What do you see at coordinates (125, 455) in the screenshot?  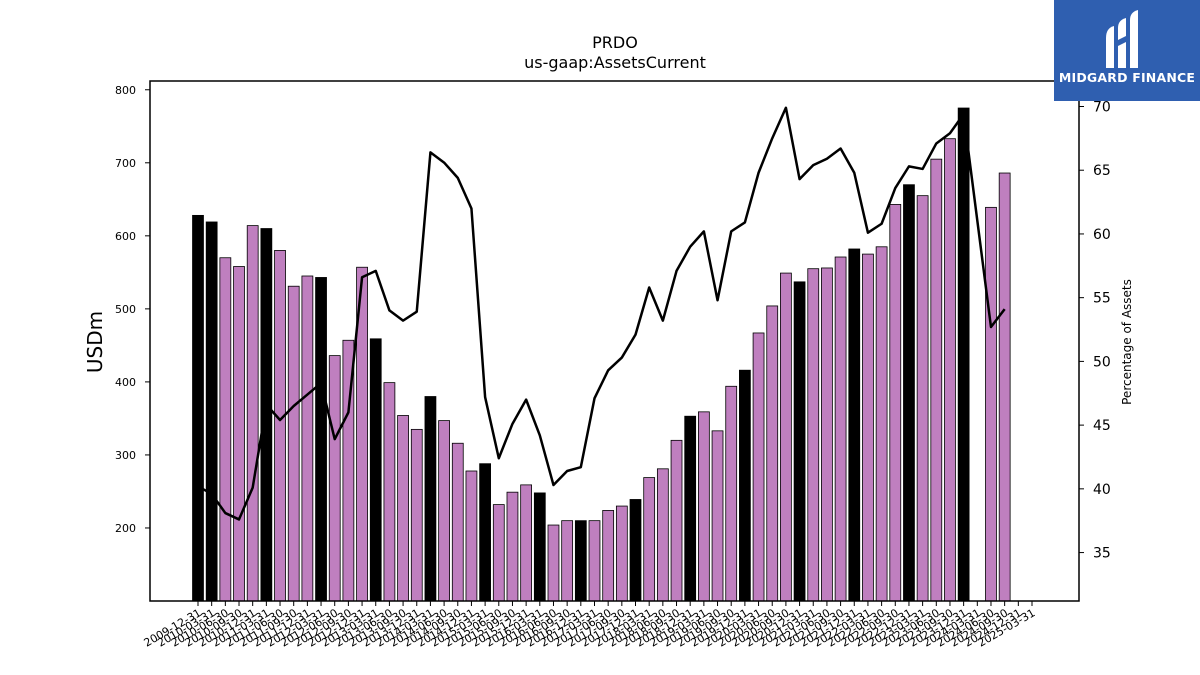 I see `y-tick-label: 300` at bounding box center [125, 455].